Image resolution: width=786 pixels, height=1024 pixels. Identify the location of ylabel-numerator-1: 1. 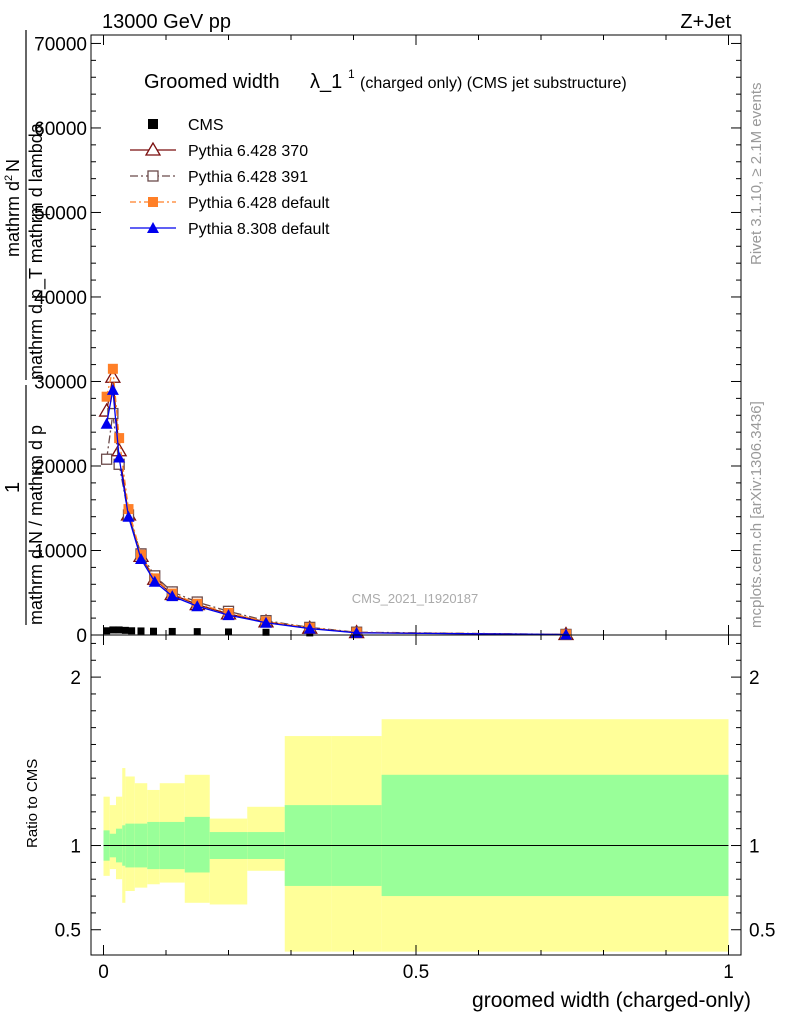
(13, 487).